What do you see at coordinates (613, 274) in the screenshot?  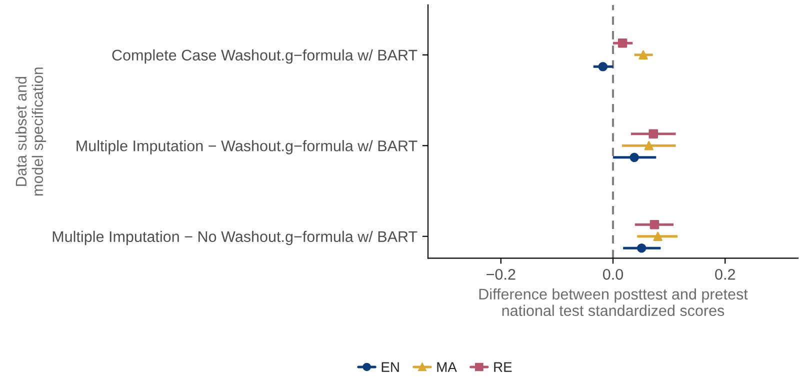 I see `x-tick-label: 0.0` at bounding box center [613, 274].